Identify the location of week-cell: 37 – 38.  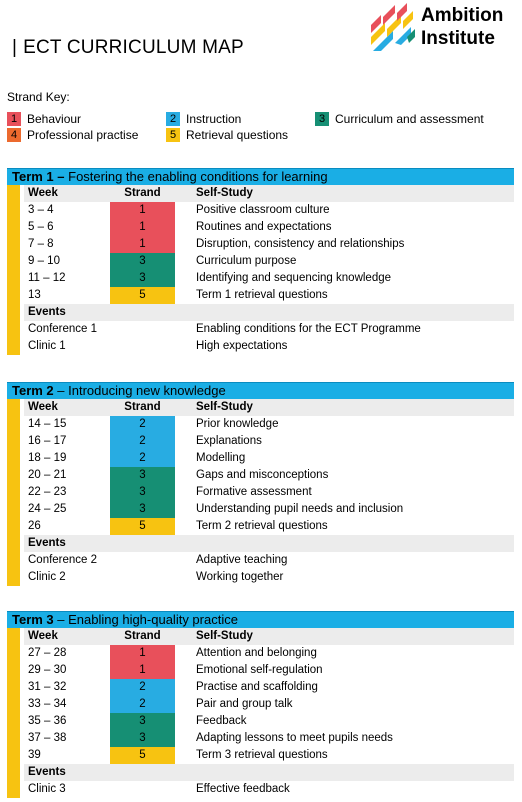
(47, 738).